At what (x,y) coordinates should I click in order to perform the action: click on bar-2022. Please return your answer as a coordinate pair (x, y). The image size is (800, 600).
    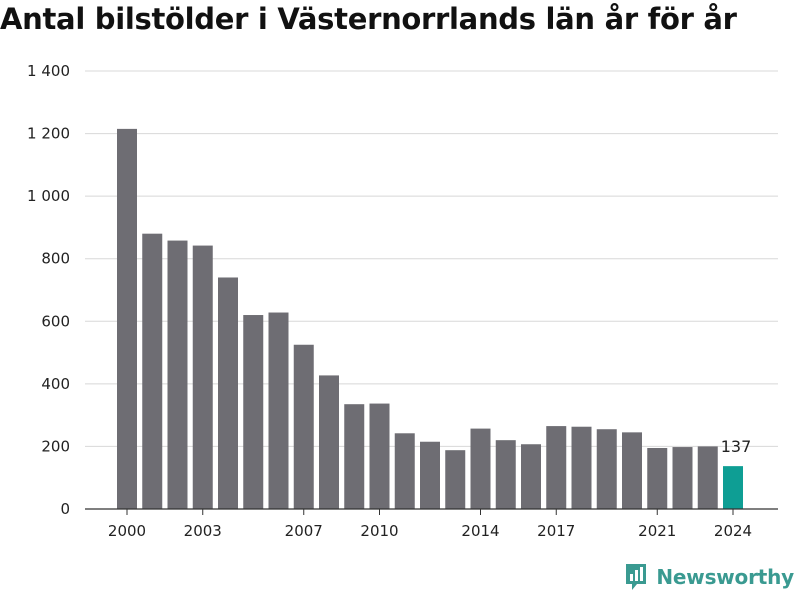
    Looking at the image, I should click on (682, 478).